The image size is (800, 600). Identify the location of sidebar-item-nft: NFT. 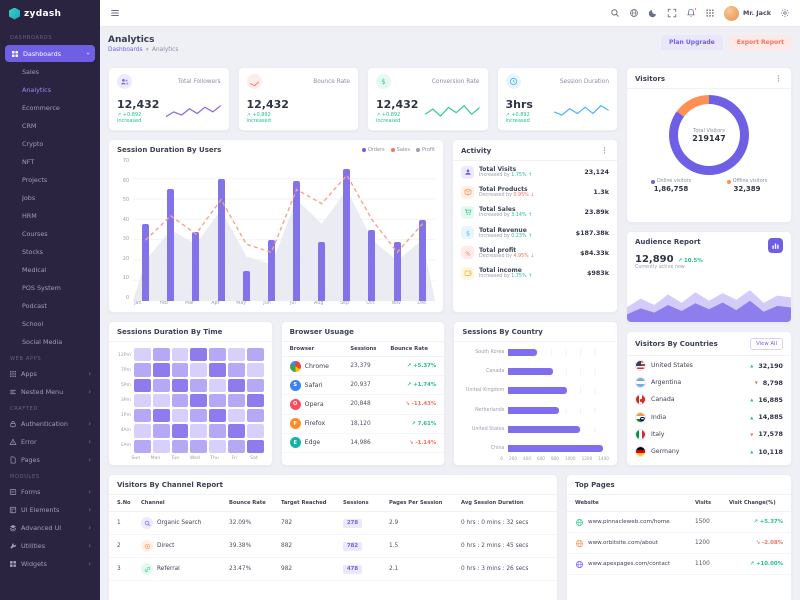
(50, 162).